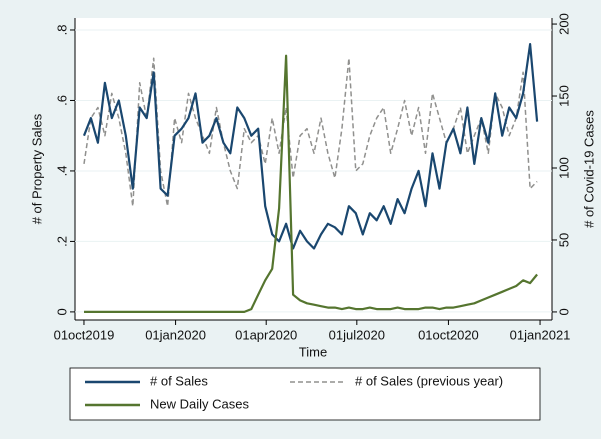 Image resolution: width=601 pixels, height=439 pixels. What do you see at coordinates (179, 380) in the screenshot?
I see `legend-label: # of Sales` at bounding box center [179, 380].